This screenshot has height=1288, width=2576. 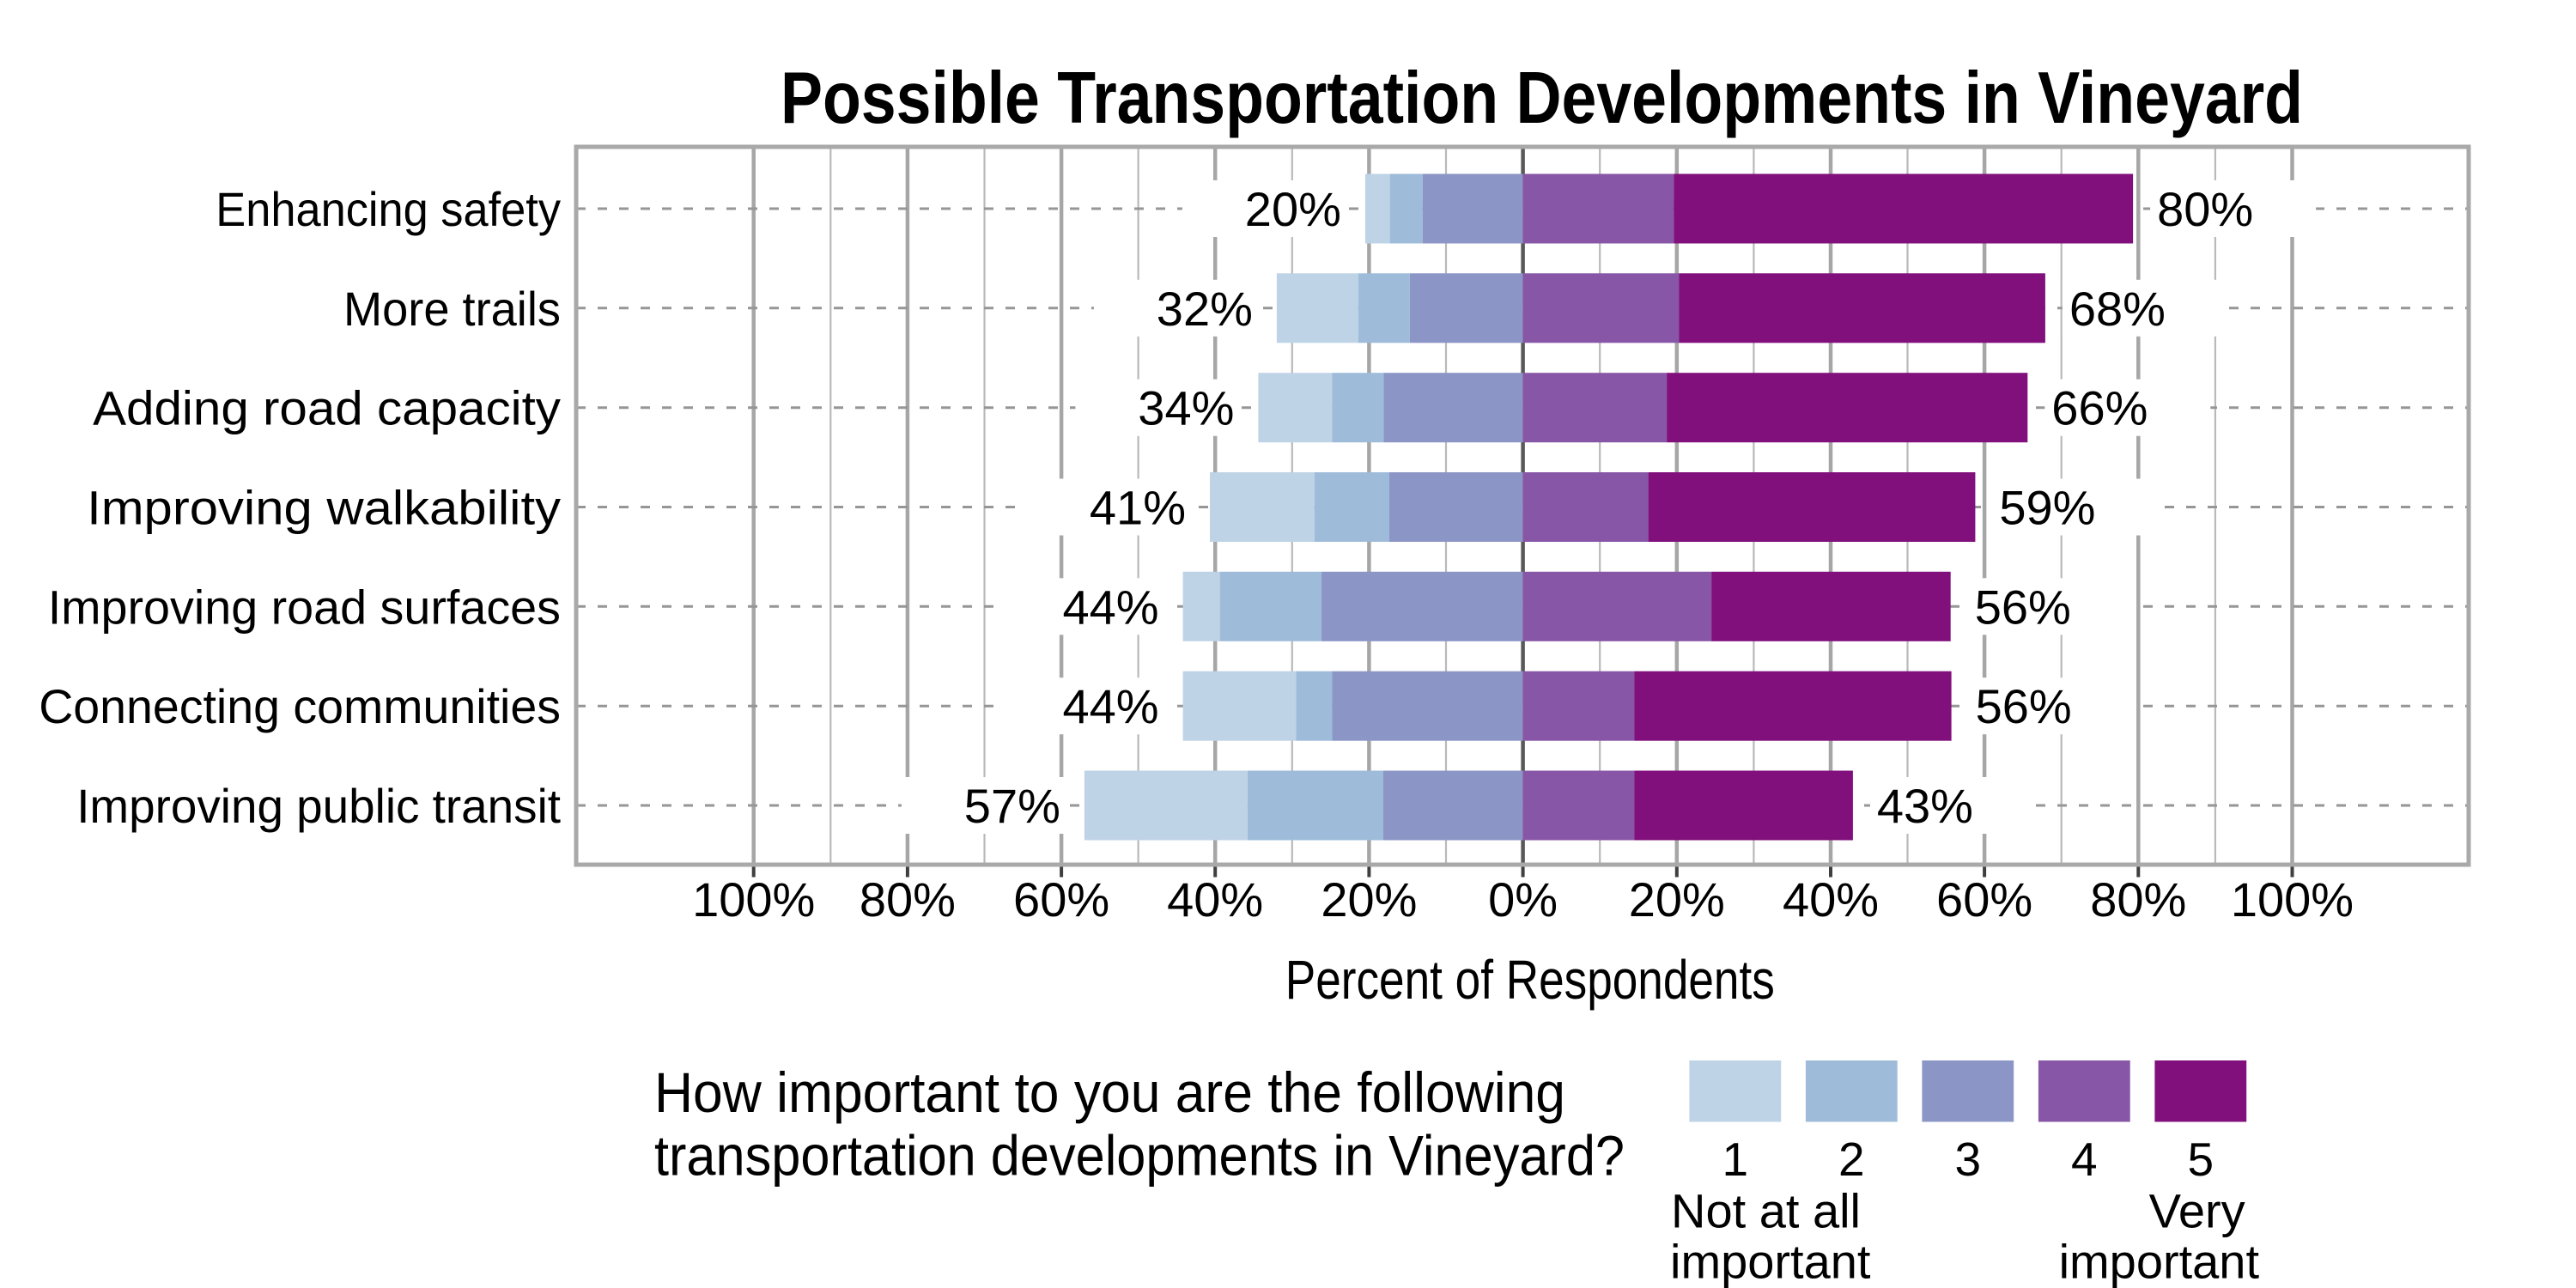 I want to click on svg-text: Not at all, so click(x=1766, y=1211).